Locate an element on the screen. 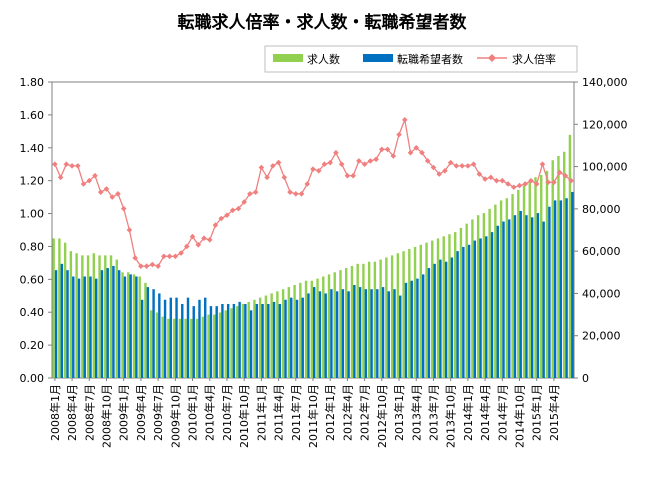  legend-box is located at coordinates (421, 59).